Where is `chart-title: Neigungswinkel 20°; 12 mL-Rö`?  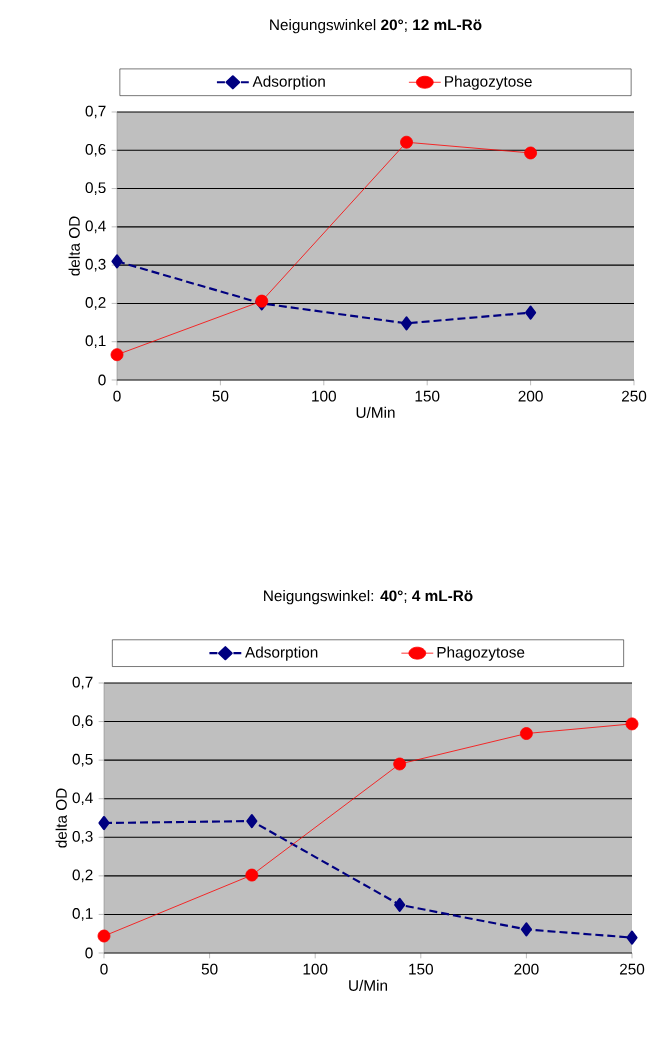
chart-title: Neigungswinkel 20°; 12 mL-Rö is located at coordinates (376, 26).